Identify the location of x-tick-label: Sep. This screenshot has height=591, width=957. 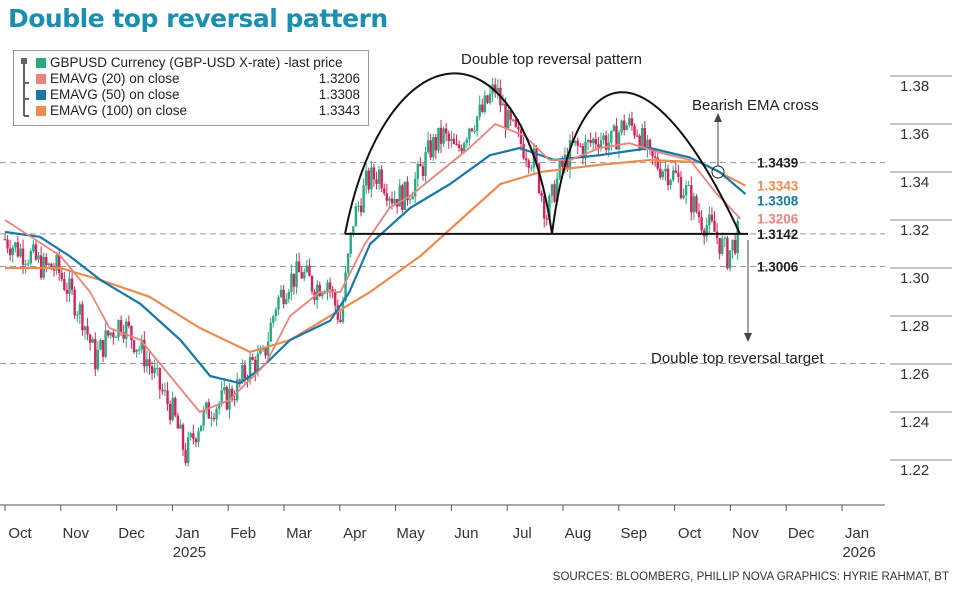
(633, 533).